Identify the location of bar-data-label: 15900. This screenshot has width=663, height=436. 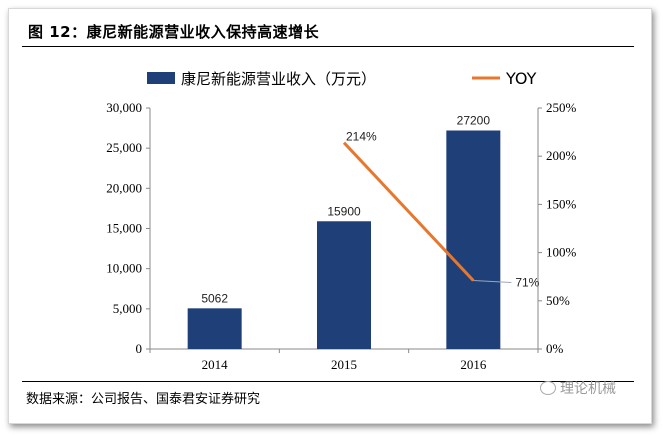
(344, 211).